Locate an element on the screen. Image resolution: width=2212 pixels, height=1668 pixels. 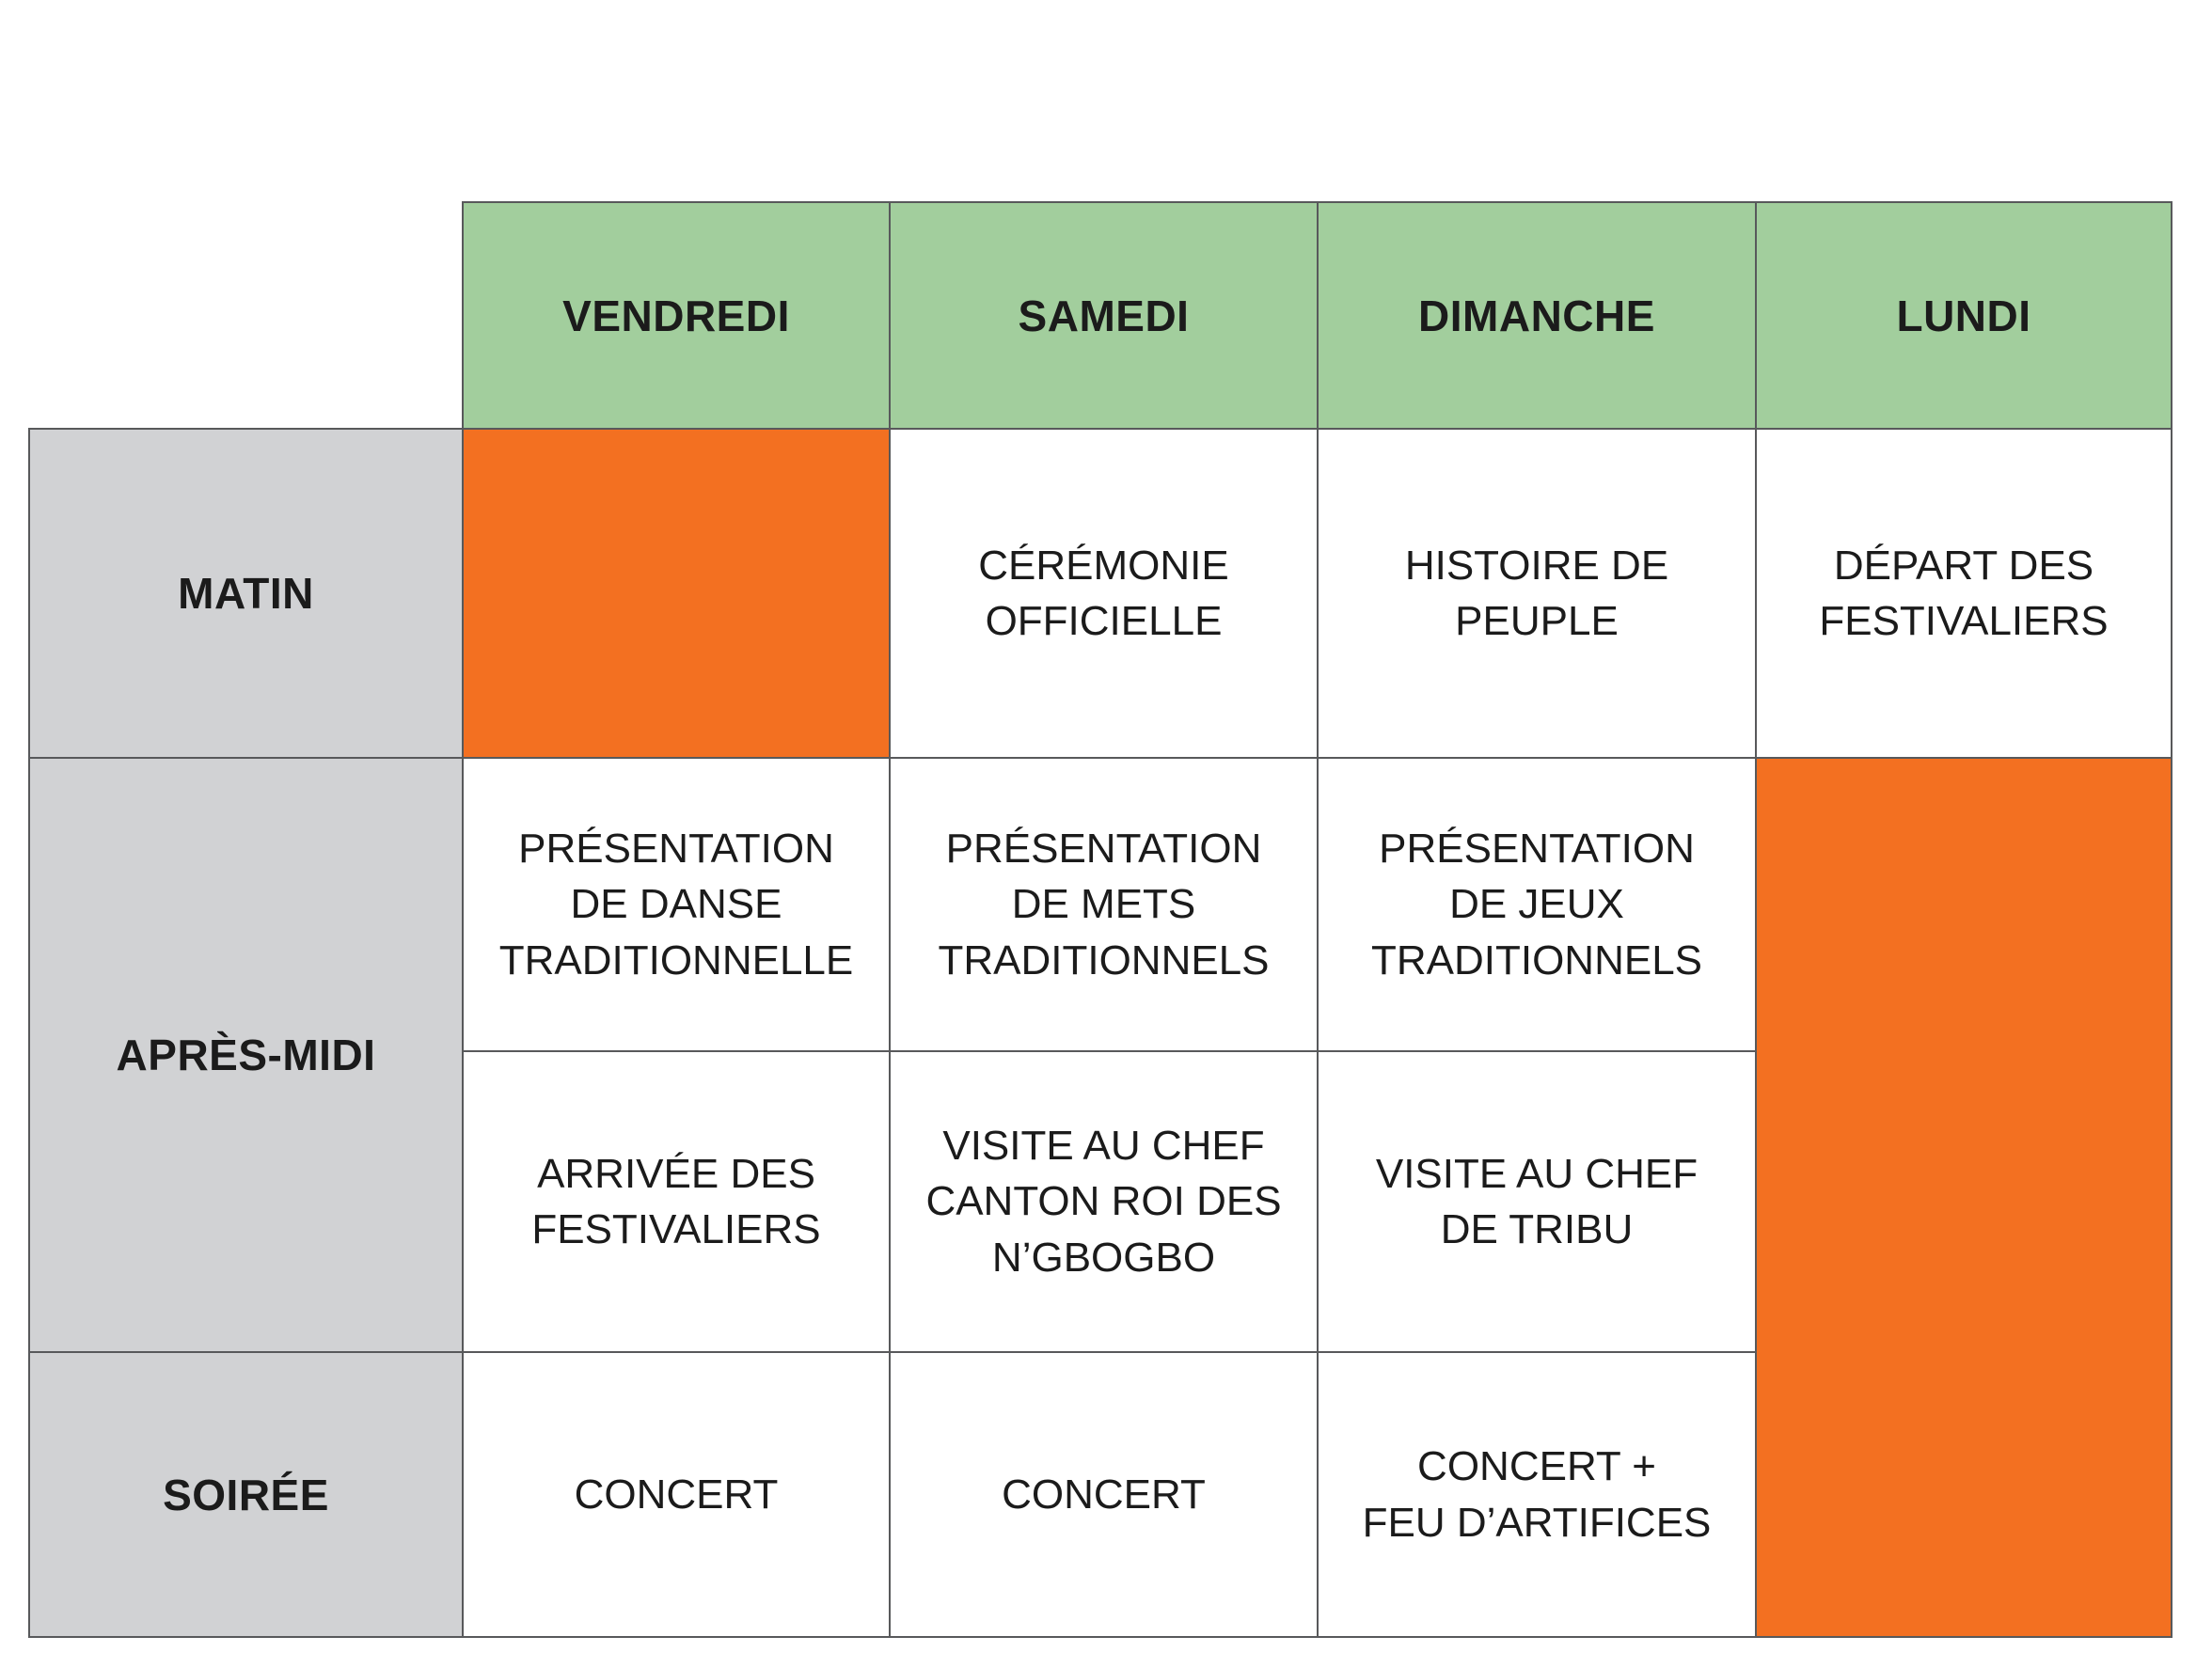
cell-matin-dimanche: HISTOIRE DE PEUPLE is located at coordinates (1537, 594).